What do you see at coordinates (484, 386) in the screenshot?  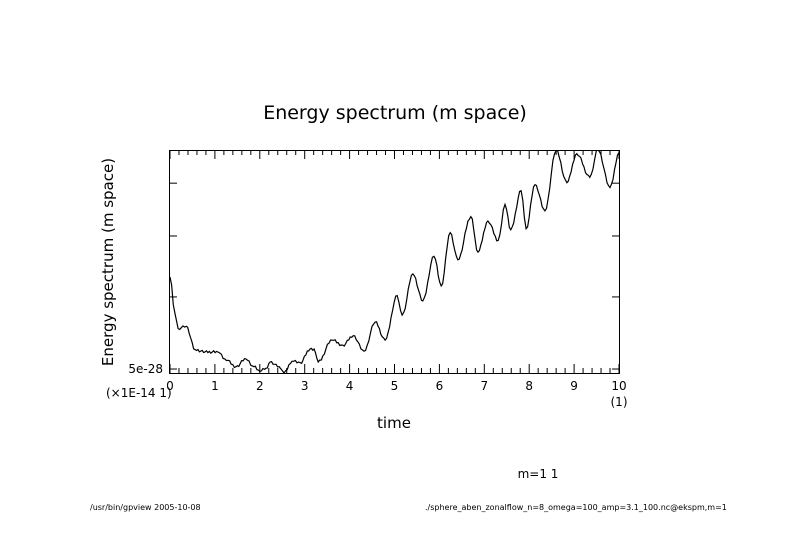 I see `x-tick-label: 7` at bounding box center [484, 386].